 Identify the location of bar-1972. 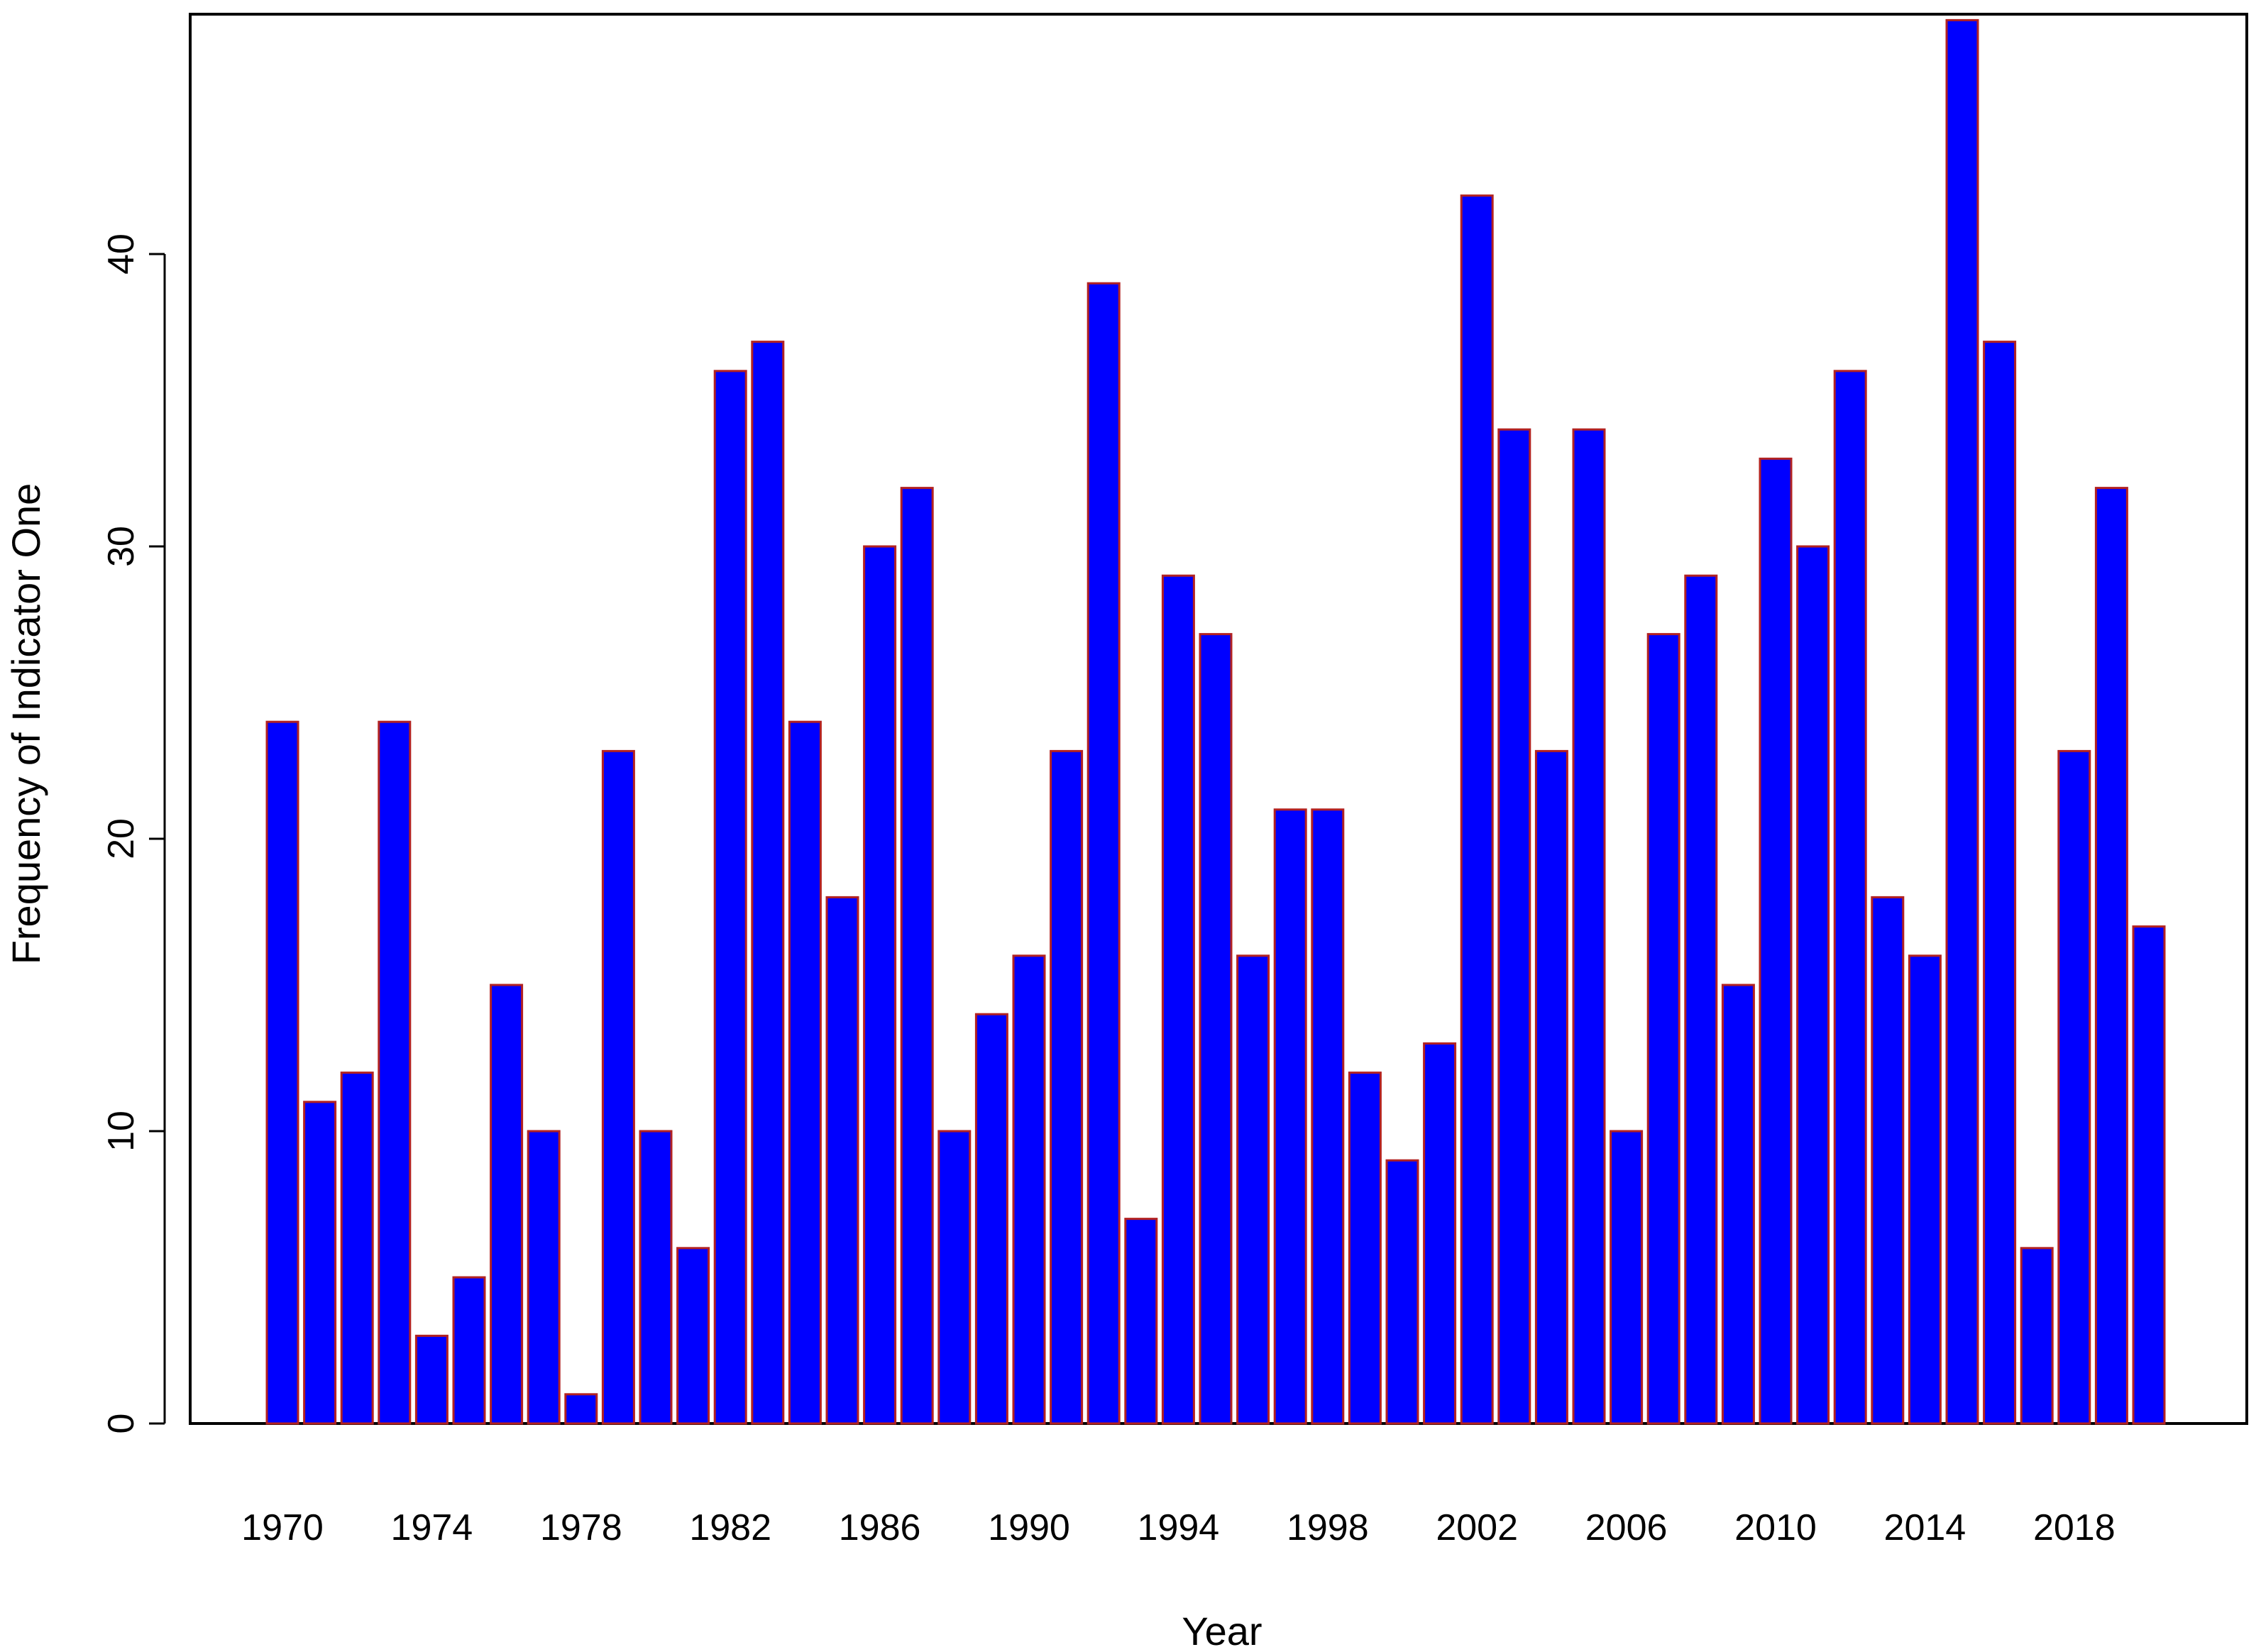
(357, 1248).